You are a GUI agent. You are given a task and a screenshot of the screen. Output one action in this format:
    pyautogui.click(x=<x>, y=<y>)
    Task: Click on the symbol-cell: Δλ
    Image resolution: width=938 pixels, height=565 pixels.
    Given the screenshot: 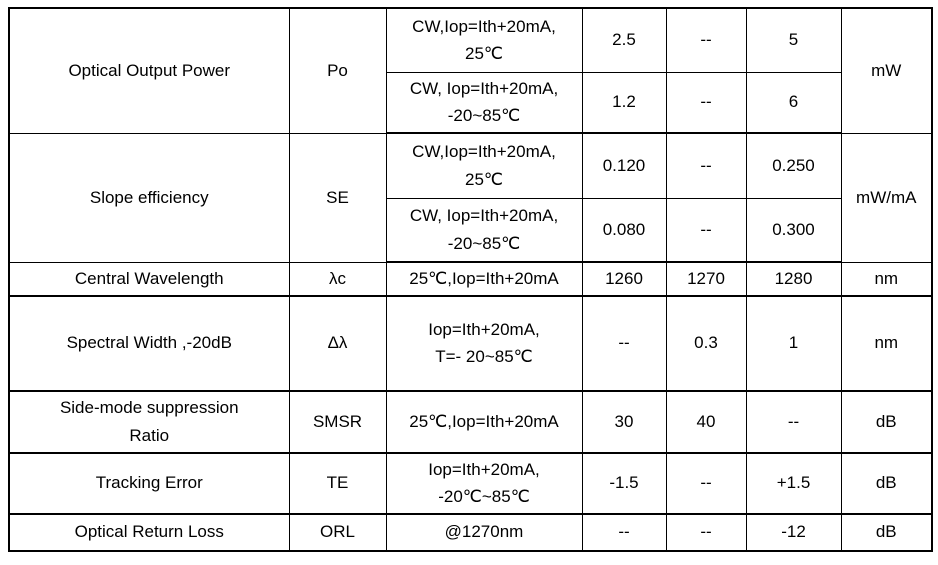 What is the action you would take?
    pyautogui.click(x=337, y=343)
    